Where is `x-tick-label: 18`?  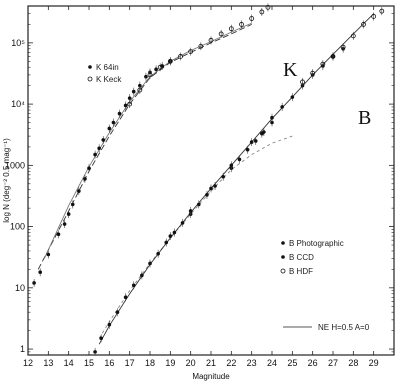 x-tick-label: 18 is located at coordinates (150, 363).